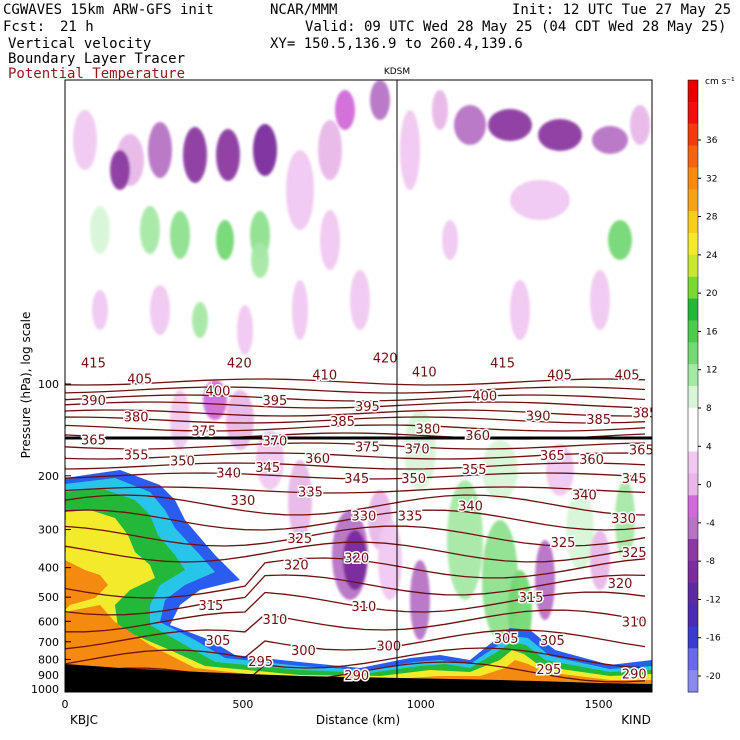 The height and width of the screenshot is (740, 740). I want to click on theta-label: 340, so click(470, 506).